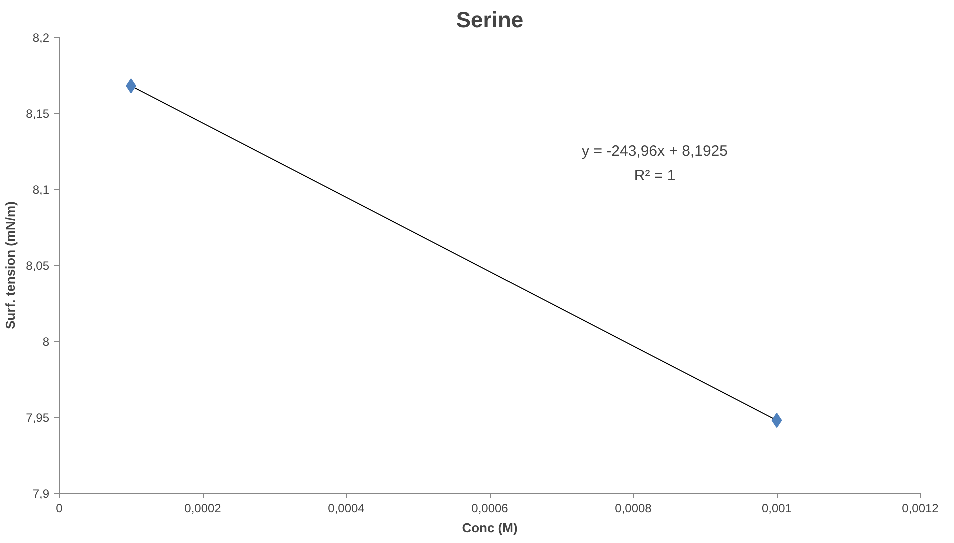 The image size is (954, 543). Describe the element at coordinates (10, 266) in the screenshot. I see `y-axis-title: Surf. tension (mN/m)` at that location.